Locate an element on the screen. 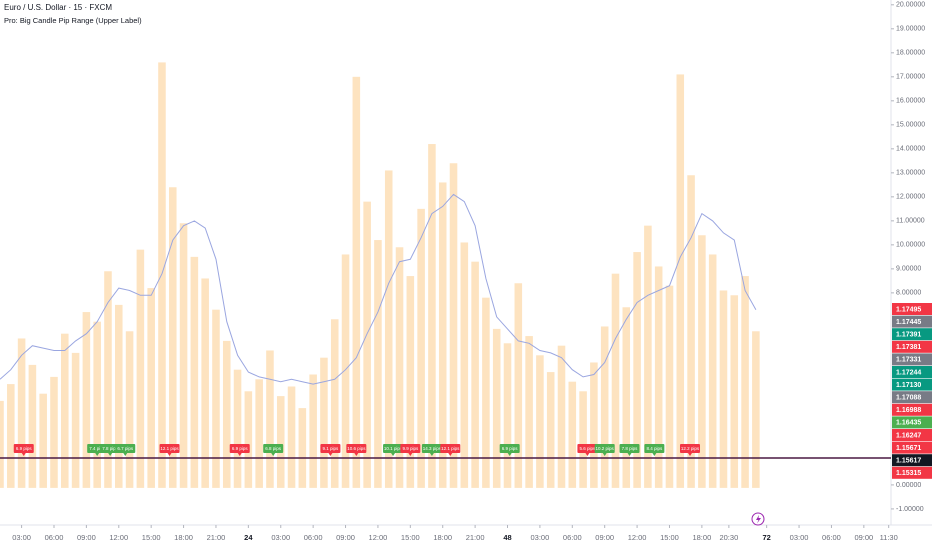 The image size is (932, 550). pip-label-text: 5.6 pips is located at coordinates (588, 448).